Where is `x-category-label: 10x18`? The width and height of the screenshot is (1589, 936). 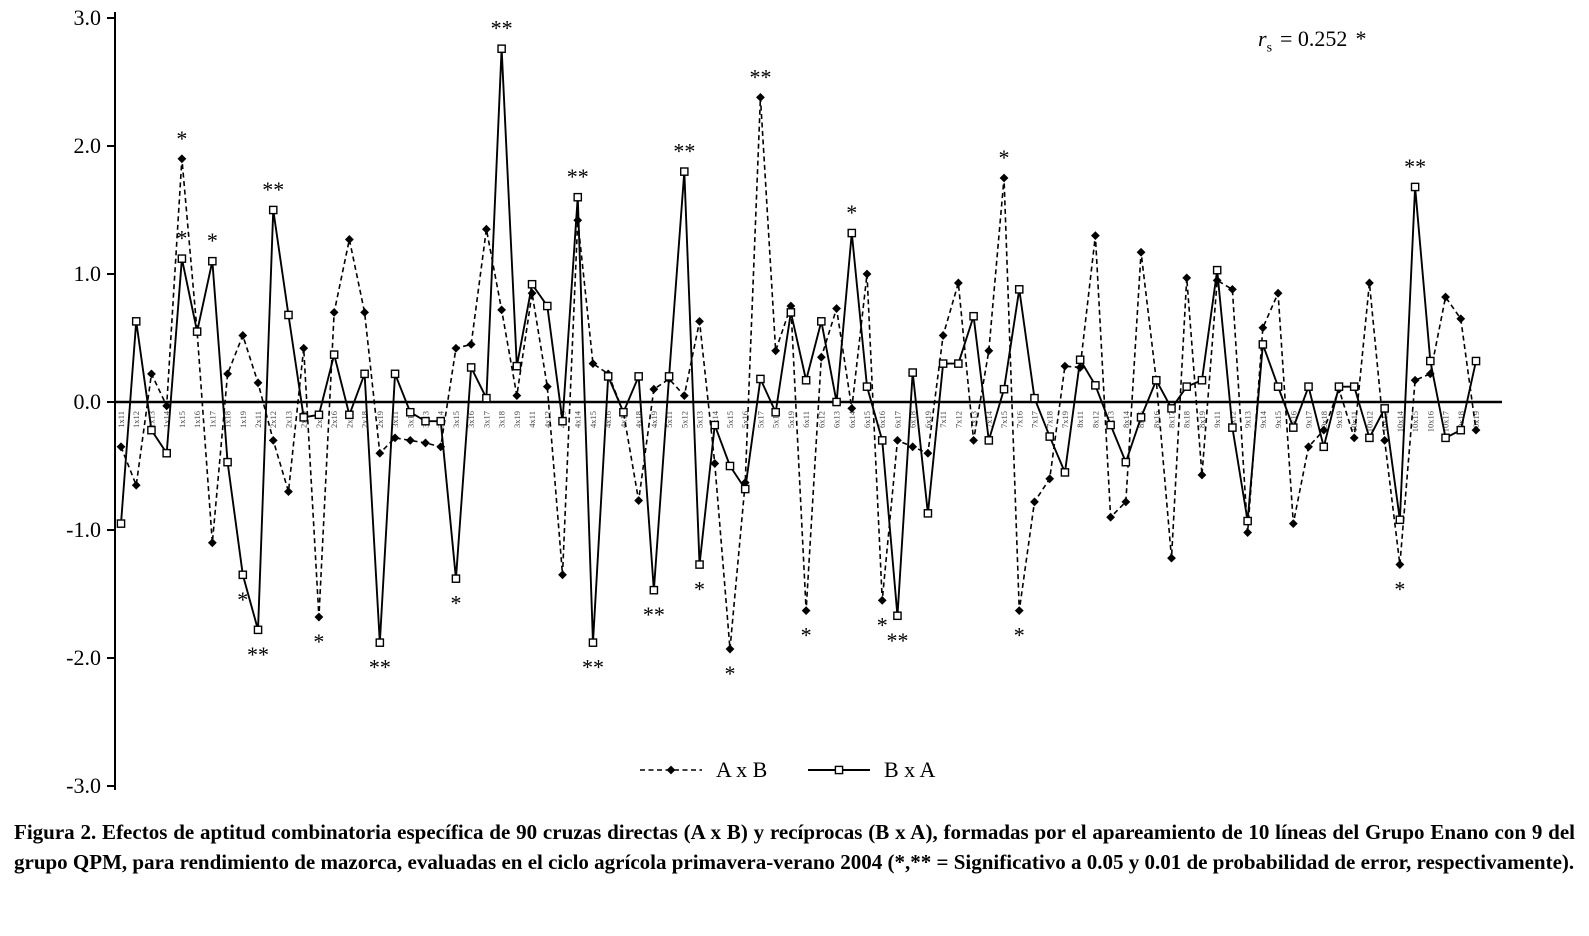 x-category-label: 10x18 is located at coordinates (1461, 421).